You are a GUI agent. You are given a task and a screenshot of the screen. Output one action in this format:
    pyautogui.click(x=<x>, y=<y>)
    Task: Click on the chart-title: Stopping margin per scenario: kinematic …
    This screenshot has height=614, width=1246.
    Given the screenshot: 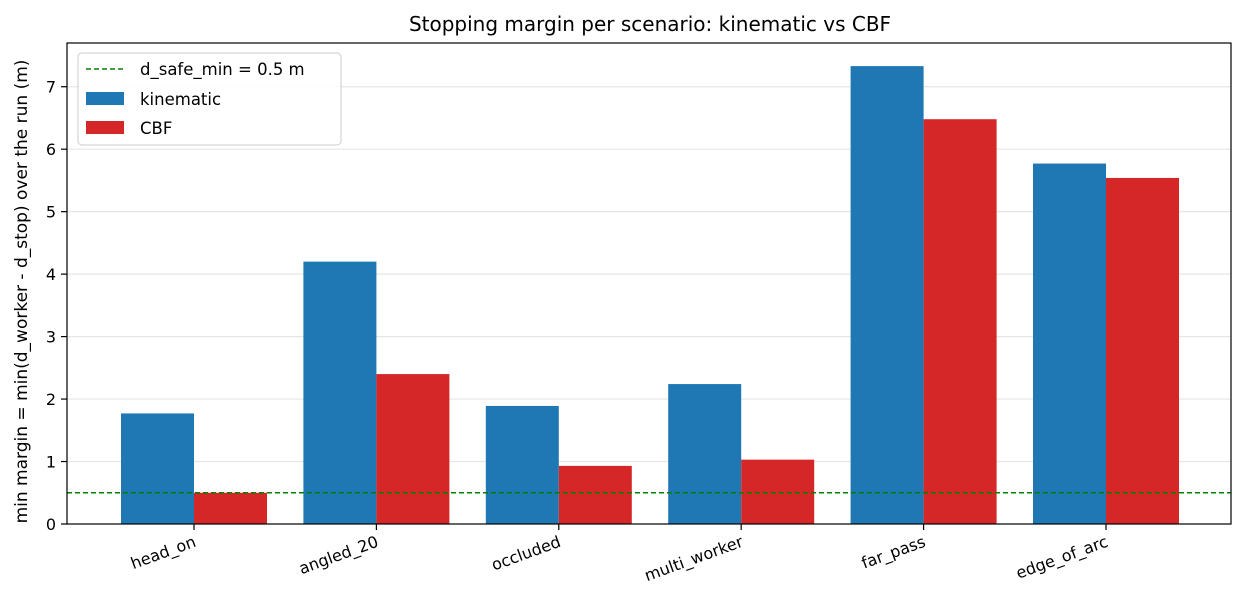 What is the action you would take?
    pyautogui.click(x=650, y=24)
    